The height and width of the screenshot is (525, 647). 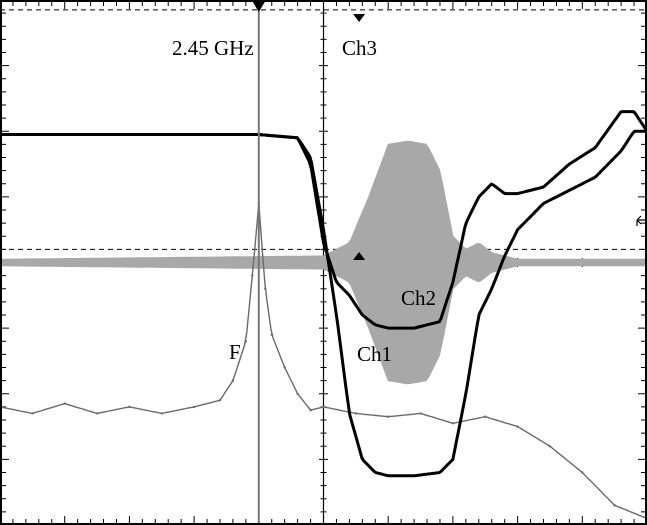 What do you see at coordinates (418, 298) in the screenshot?
I see `ch2-label: Ch2` at bounding box center [418, 298].